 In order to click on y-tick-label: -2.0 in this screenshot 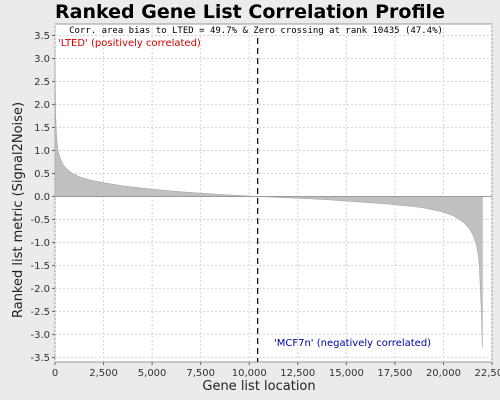, I will do `click(40, 289)`.